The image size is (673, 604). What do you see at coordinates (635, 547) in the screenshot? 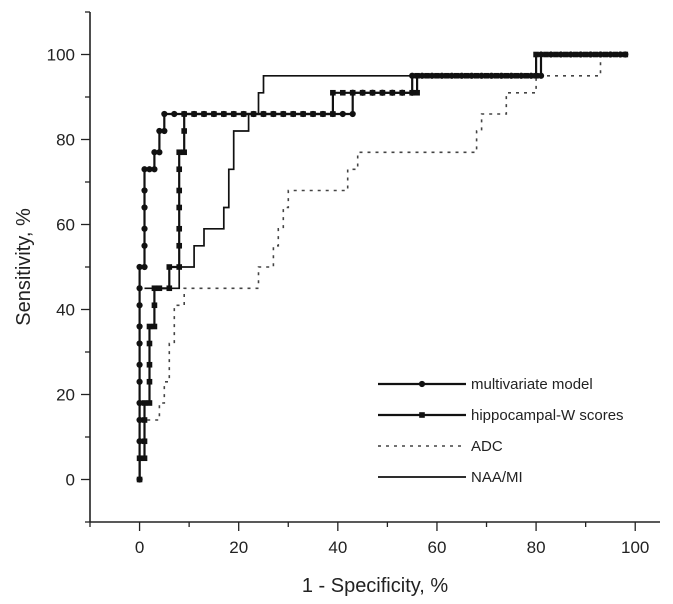
I see `x-tick-label: 100` at bounding box center [635, 547].